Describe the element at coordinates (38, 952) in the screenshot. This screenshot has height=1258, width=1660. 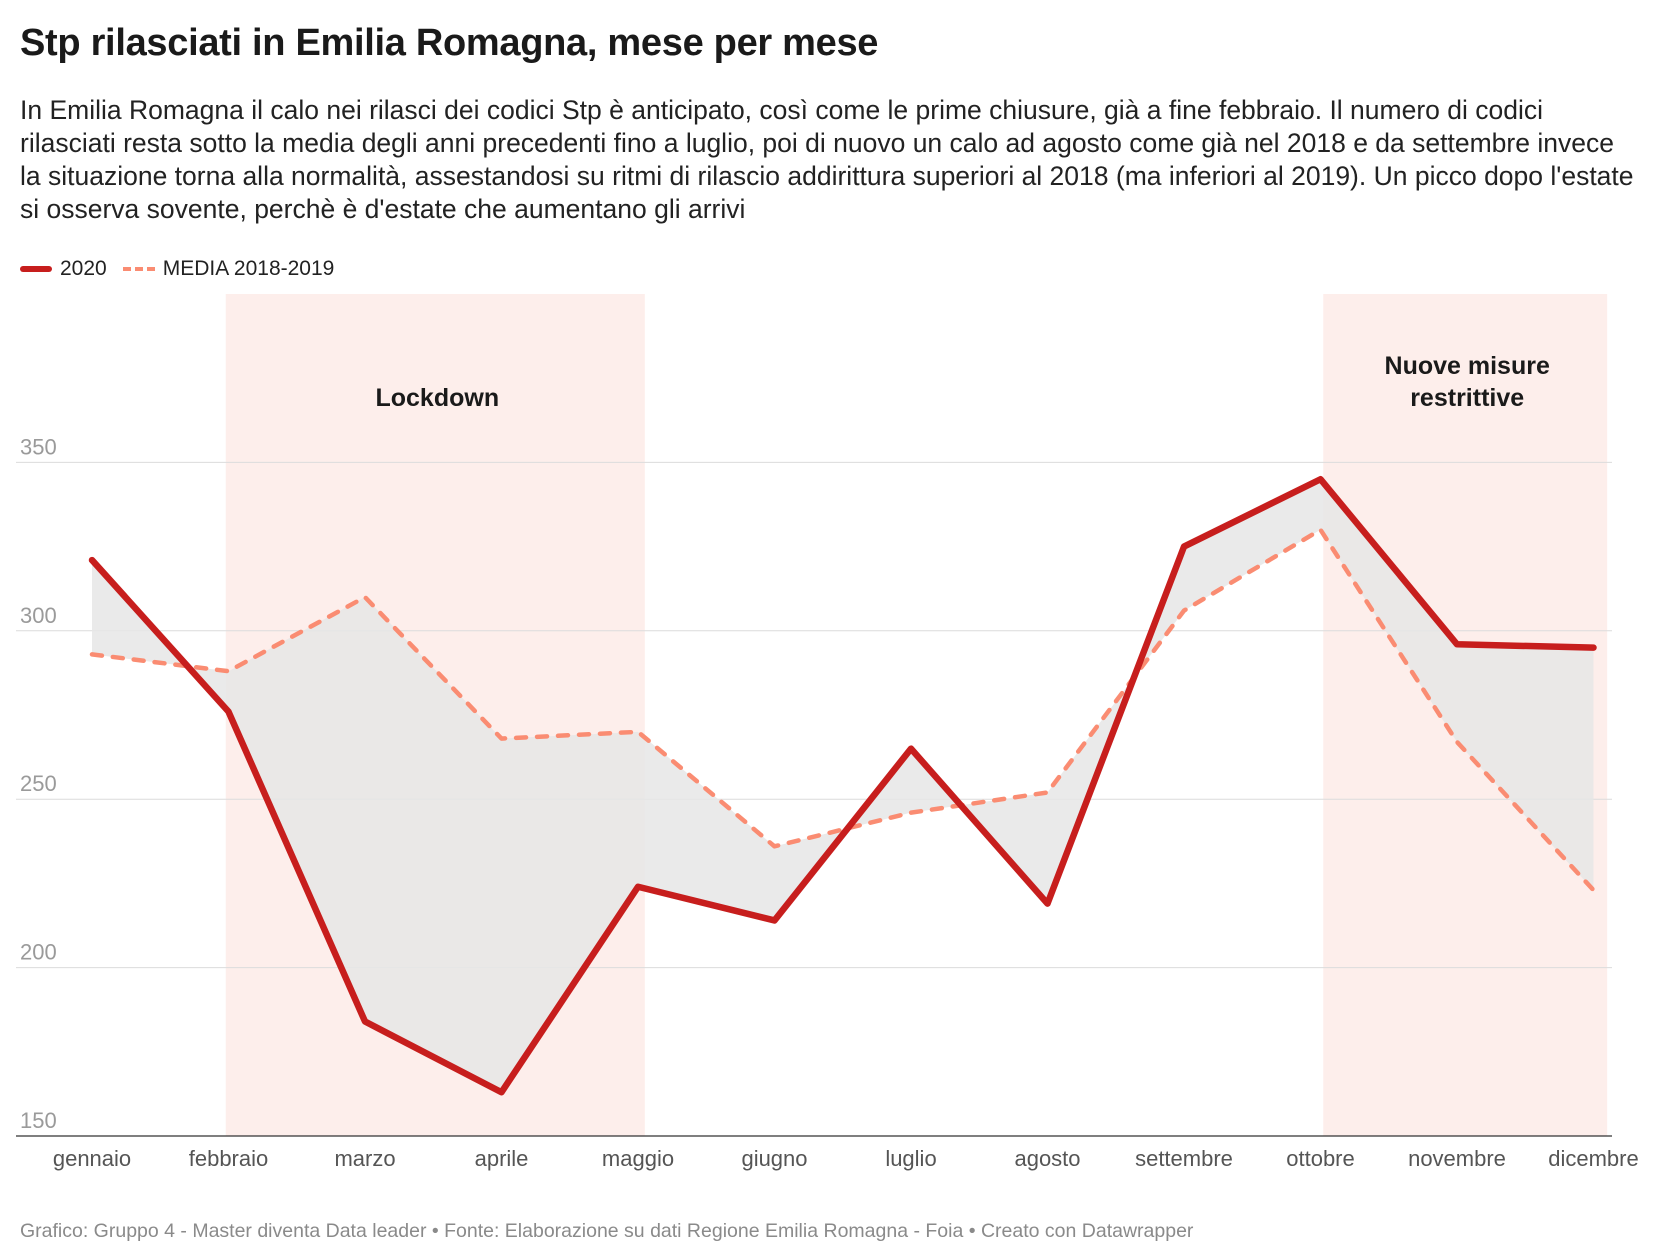
I see `y-tick-label: 200` at that location.